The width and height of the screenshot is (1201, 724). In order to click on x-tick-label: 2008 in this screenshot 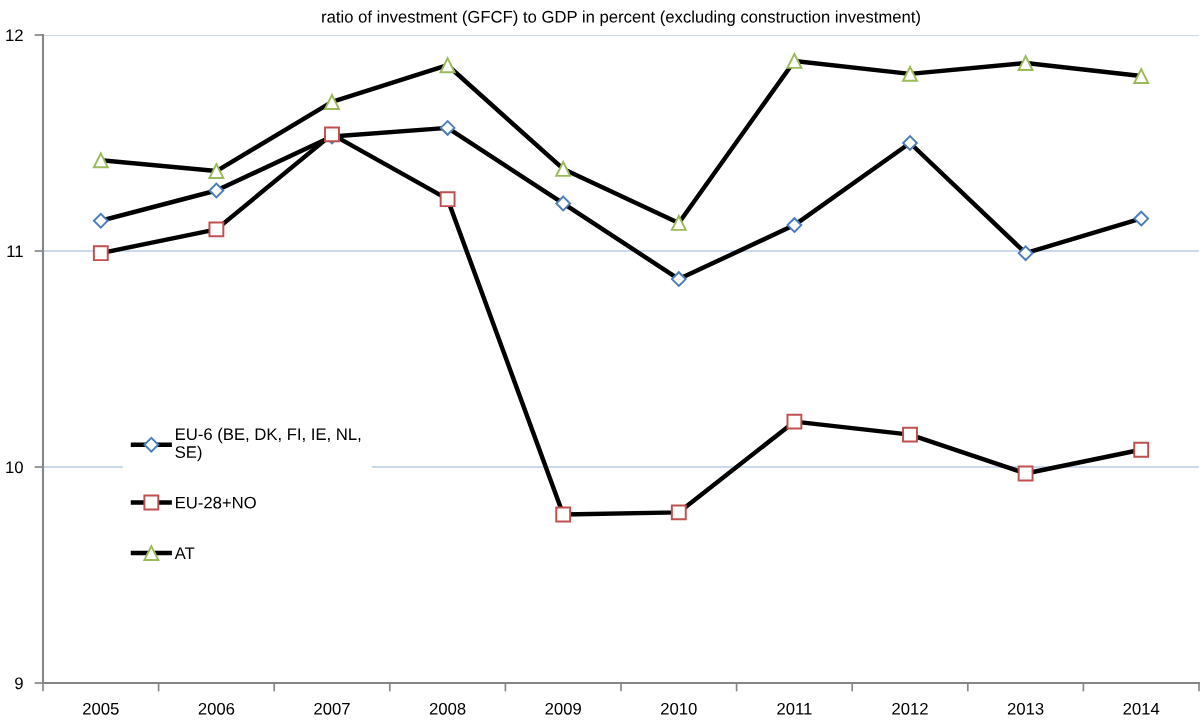, I will do `click(447, 708)`.